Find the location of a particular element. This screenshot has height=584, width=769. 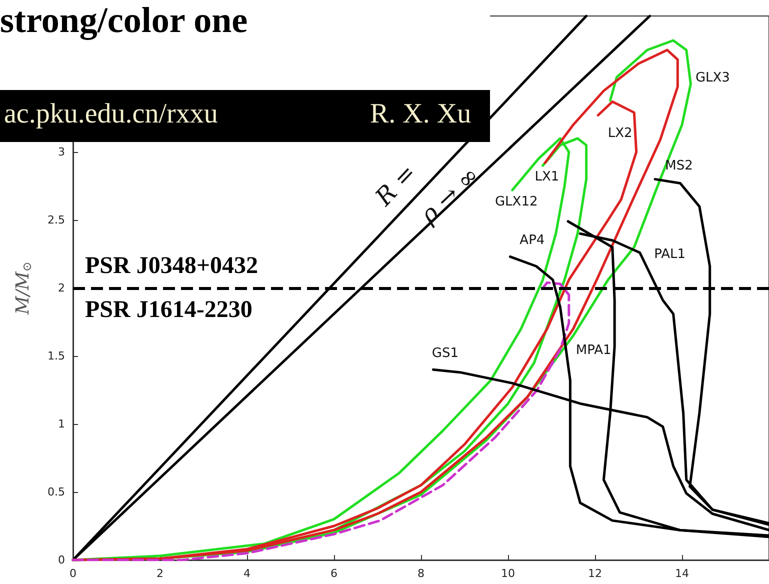

annotation: R. X. Xu is located at coordinates (421, 114).